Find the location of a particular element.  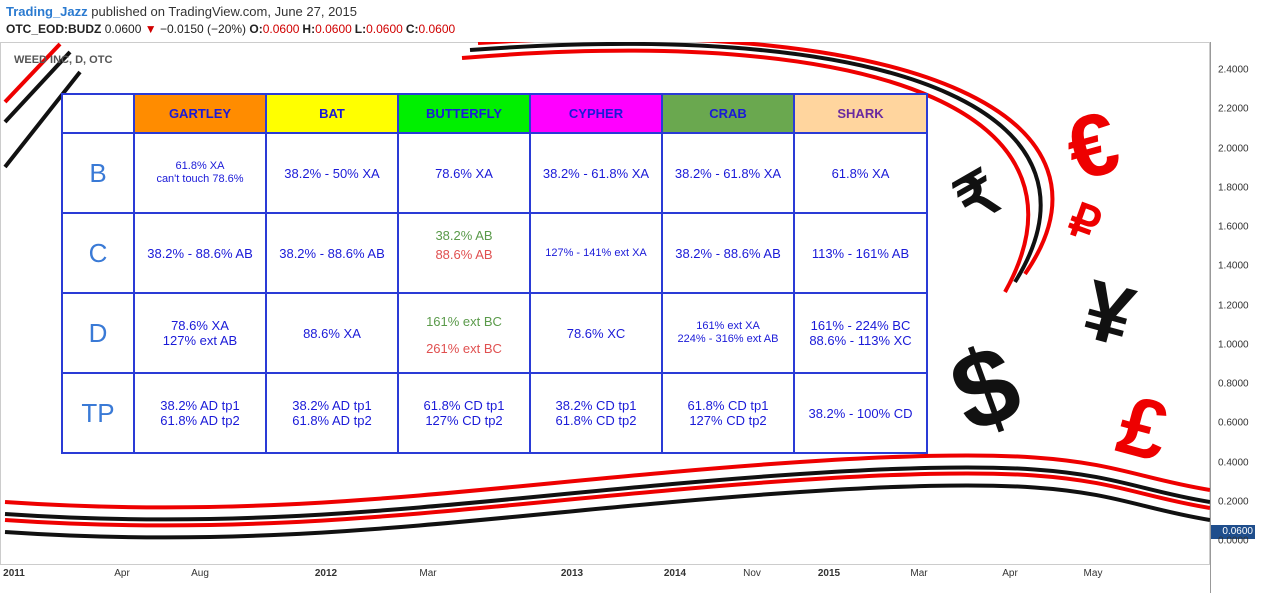

x-tick-label: Apr is located at coordinates (1010, 573).